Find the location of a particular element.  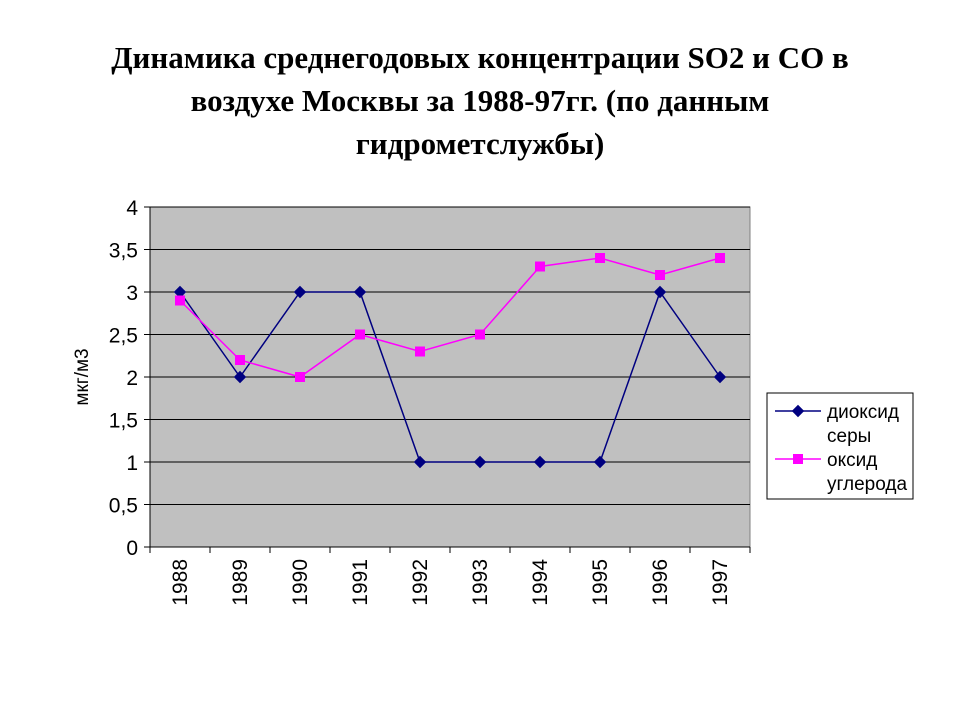

x-tick-label: 1995 is located at coordinates (600, 582).